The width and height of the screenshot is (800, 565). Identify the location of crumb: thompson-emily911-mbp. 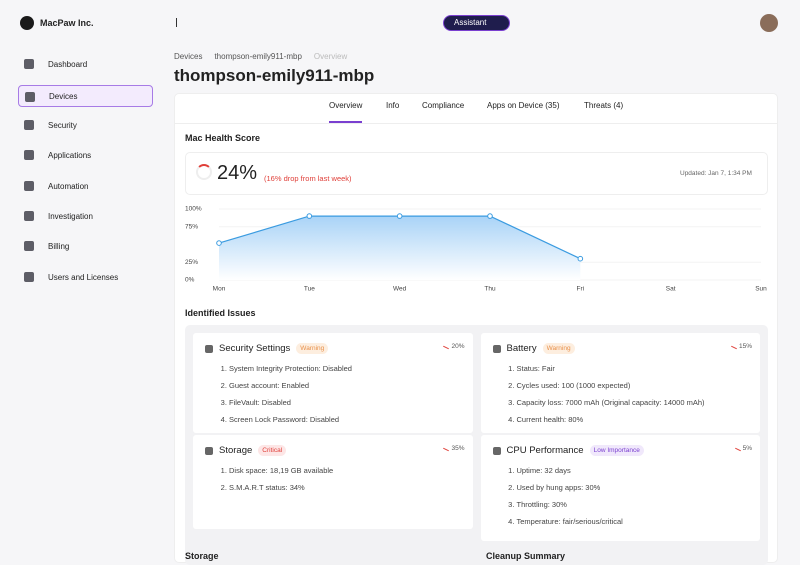
(258, 56).